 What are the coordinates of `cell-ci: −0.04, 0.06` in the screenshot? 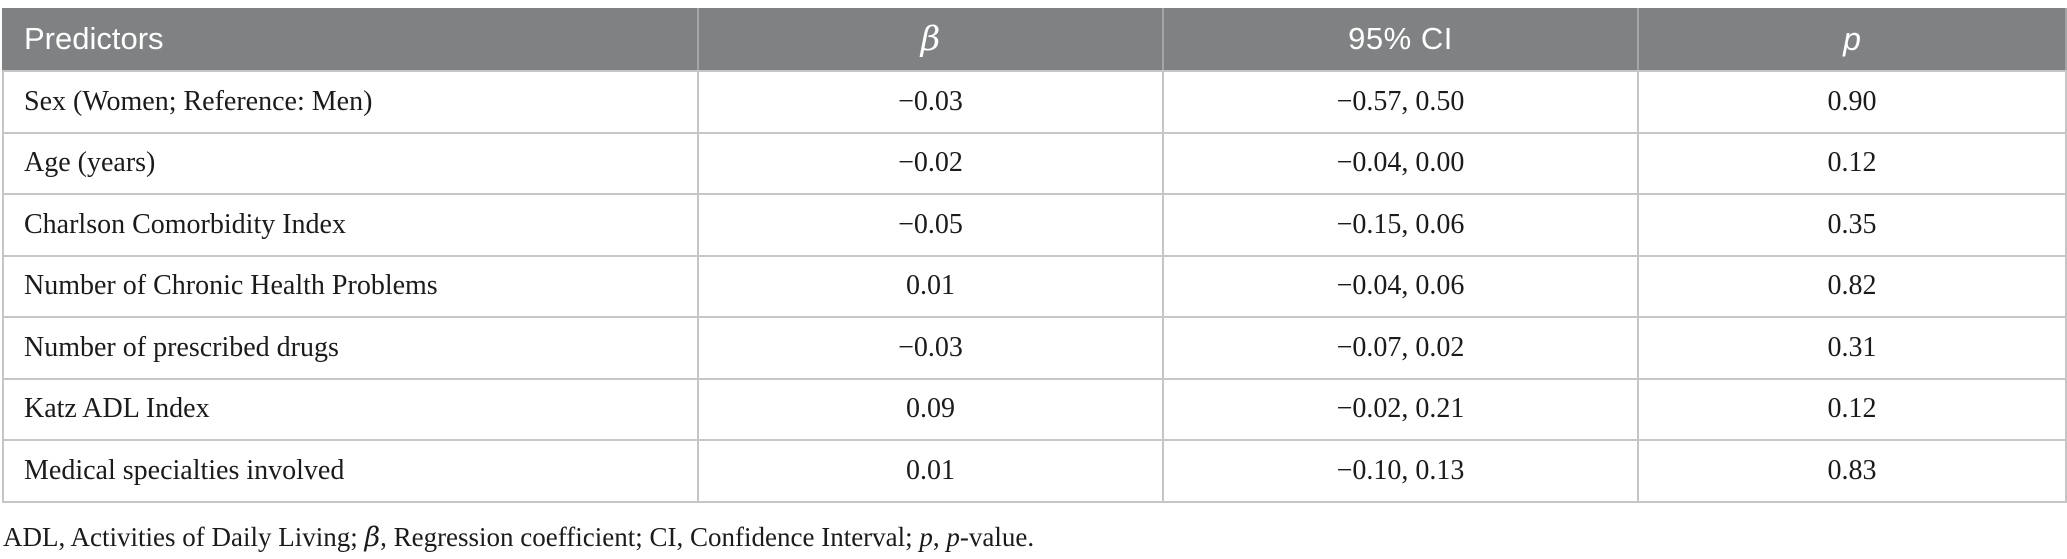 It's located at (1400, 286).